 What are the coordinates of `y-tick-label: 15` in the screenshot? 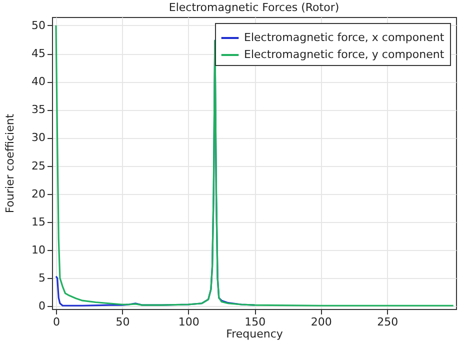 It's located at (39, 221).